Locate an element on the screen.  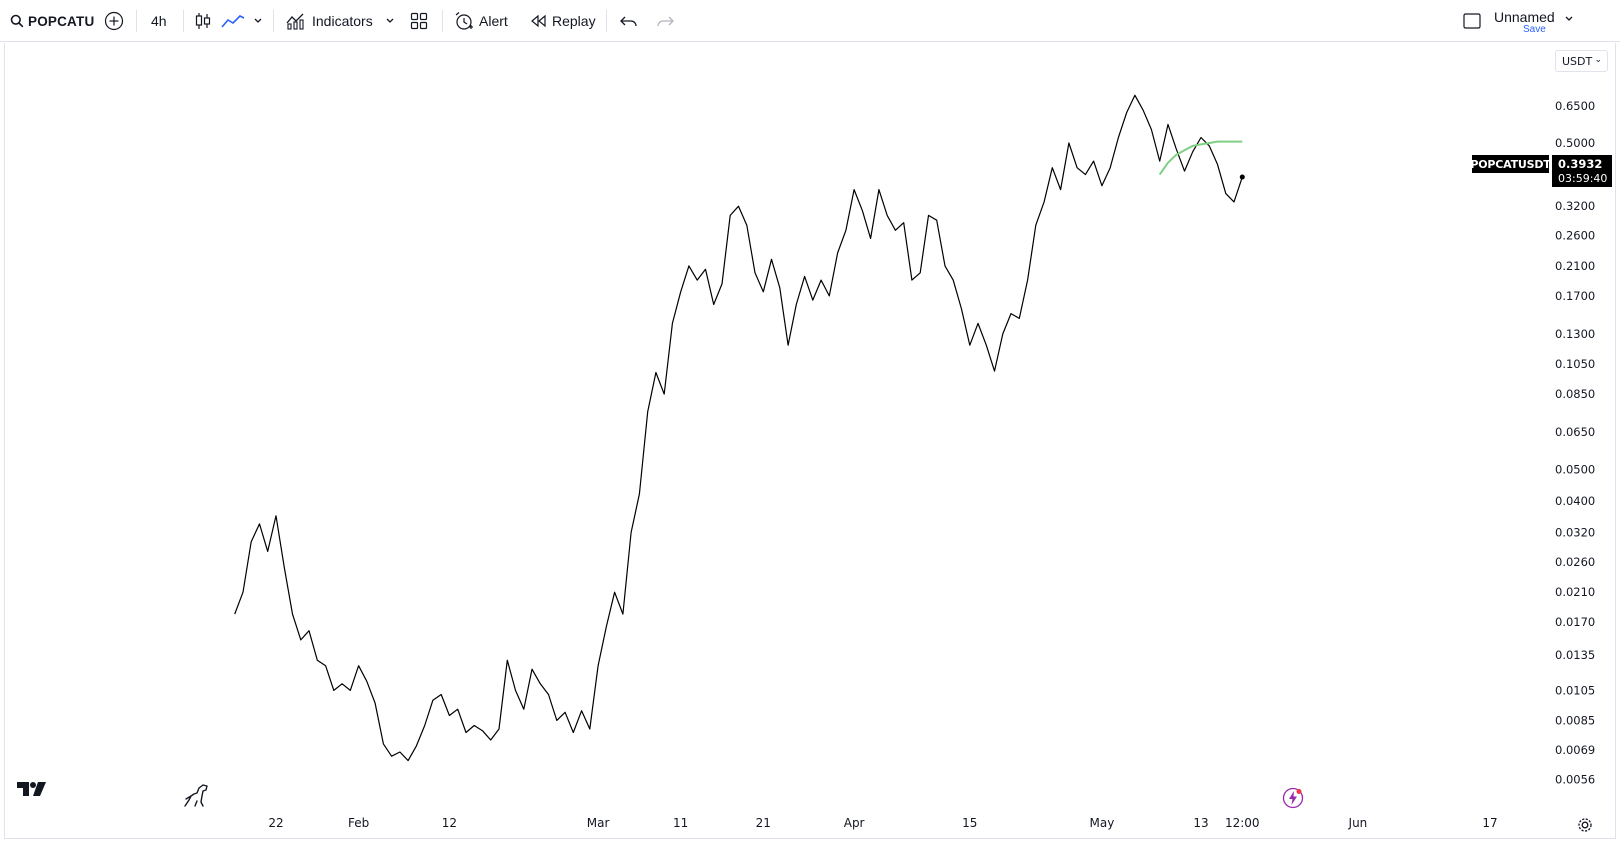
price-scale-label: 0.0500 is located at coordinates (1575, 469).